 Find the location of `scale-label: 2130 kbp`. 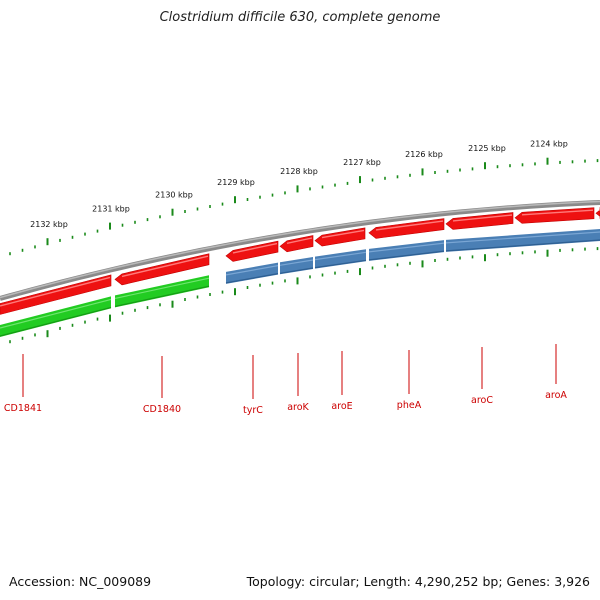

scale-label: 2130 kbp is located at coordinates (174, 194).